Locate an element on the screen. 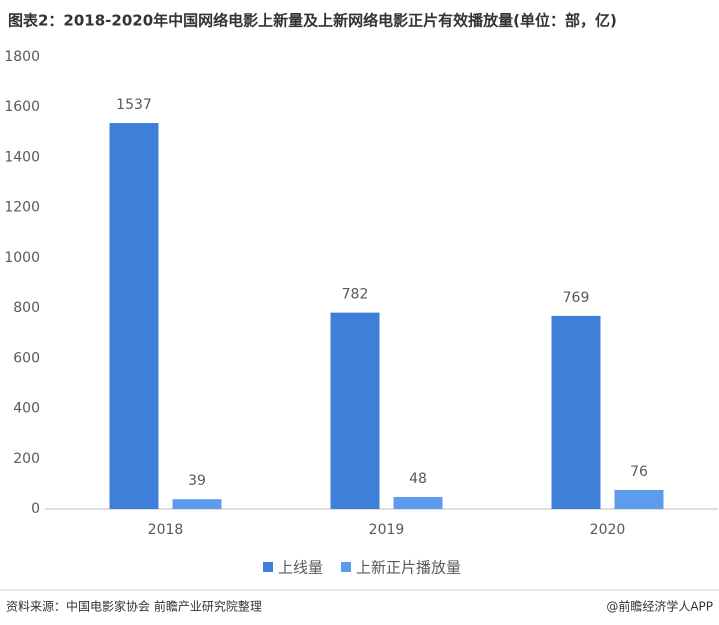 The width and height of the screenshot is (719, 625). y-tick-label: 600 is located at coordinates (26, 358).